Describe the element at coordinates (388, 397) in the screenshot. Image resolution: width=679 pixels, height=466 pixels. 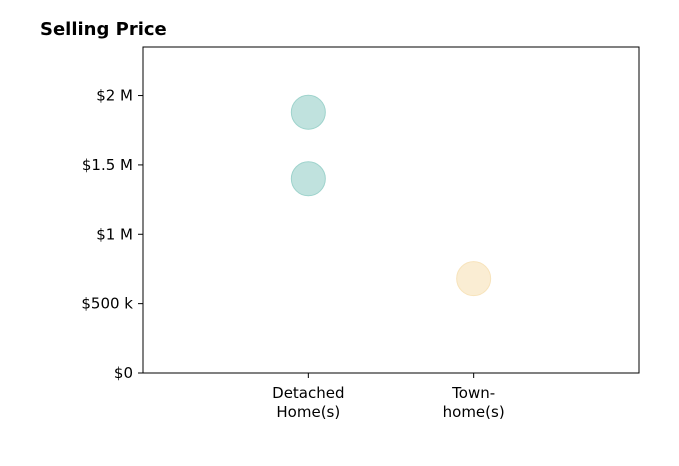
I see `x-axis: Detached Home(s) Town-home(s)` at that location.